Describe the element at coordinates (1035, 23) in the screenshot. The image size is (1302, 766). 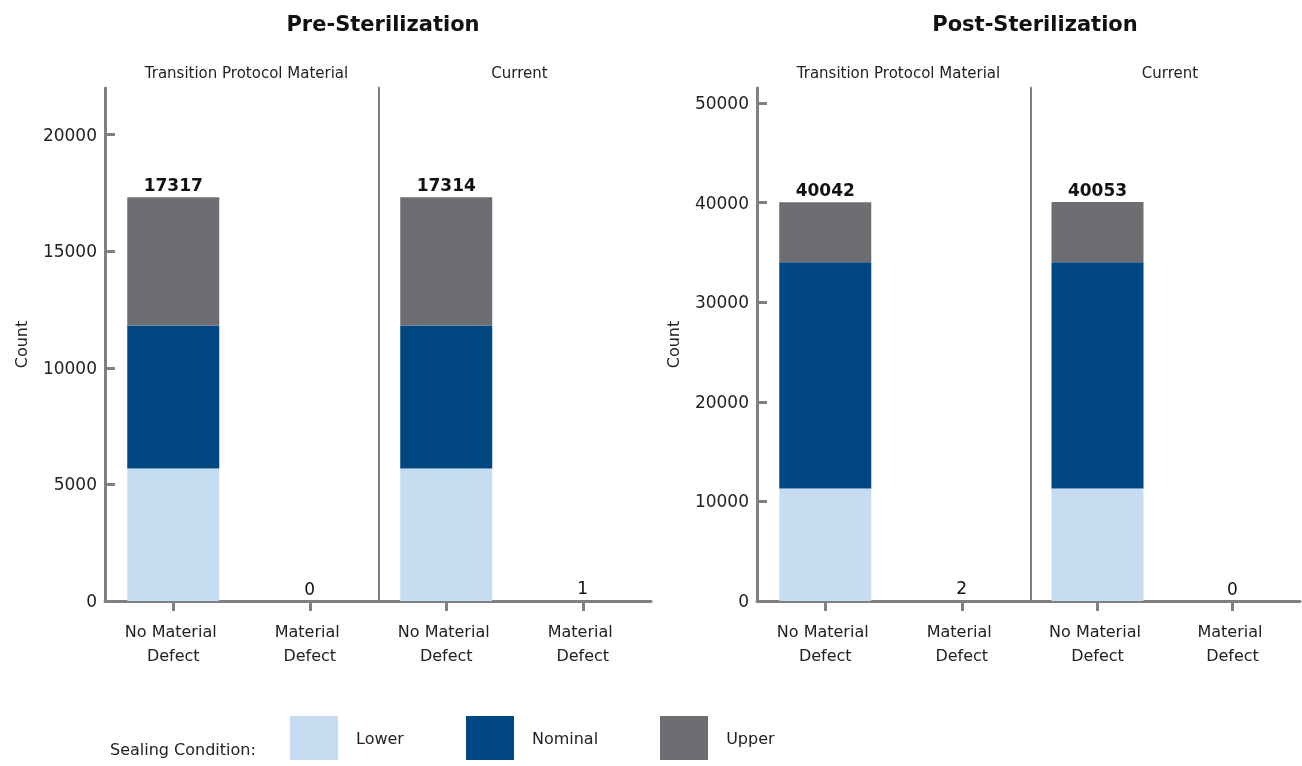
I see `chart-title: Post-Sterilization` at that location.